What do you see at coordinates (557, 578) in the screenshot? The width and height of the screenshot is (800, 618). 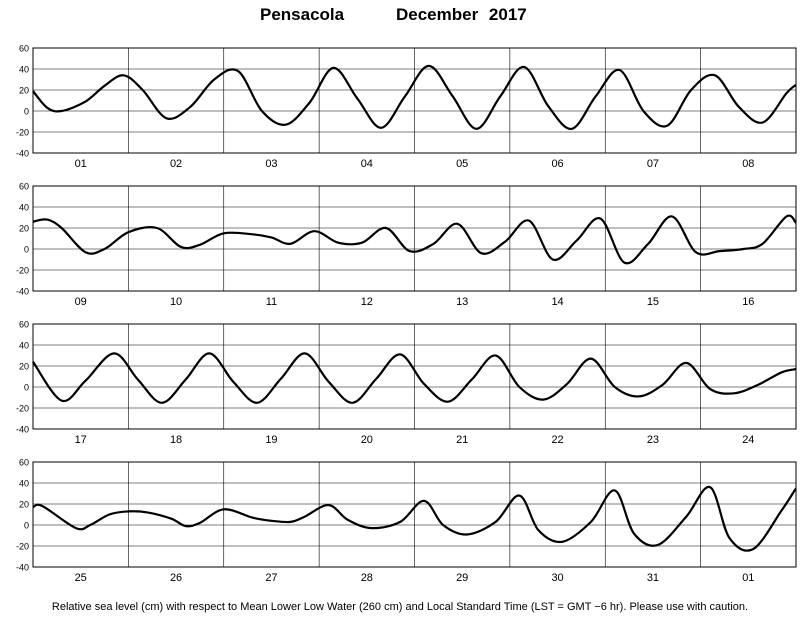 I see `day-label: 30` at bounding box center [557, 578].